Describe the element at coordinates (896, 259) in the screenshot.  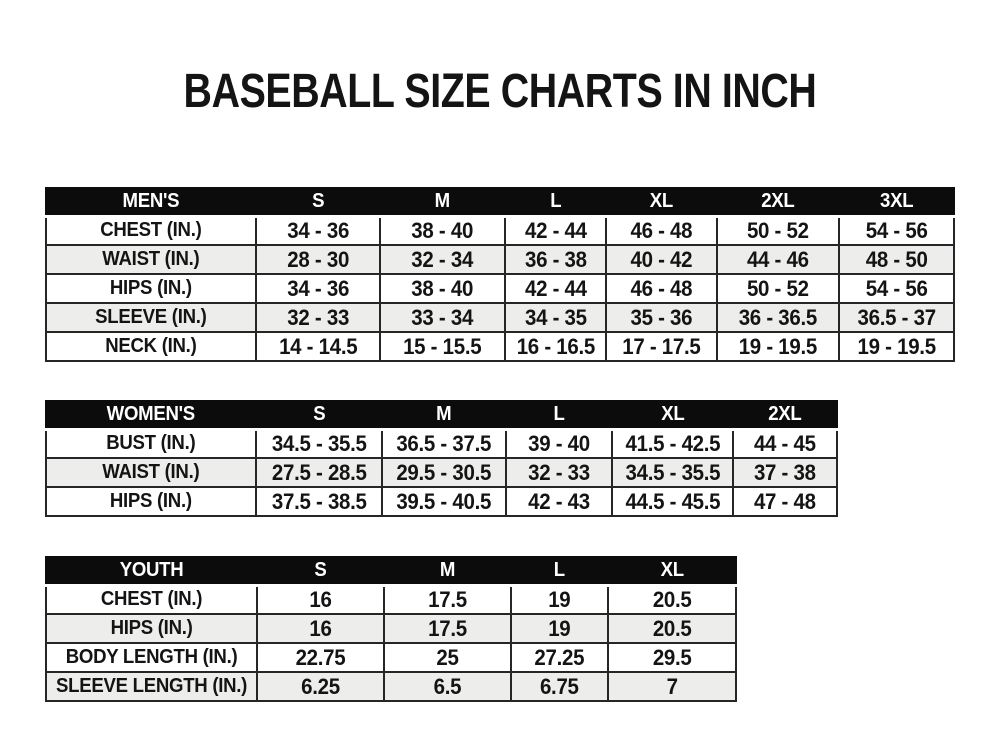
I see `size-cell: 48 - 50` at that location.